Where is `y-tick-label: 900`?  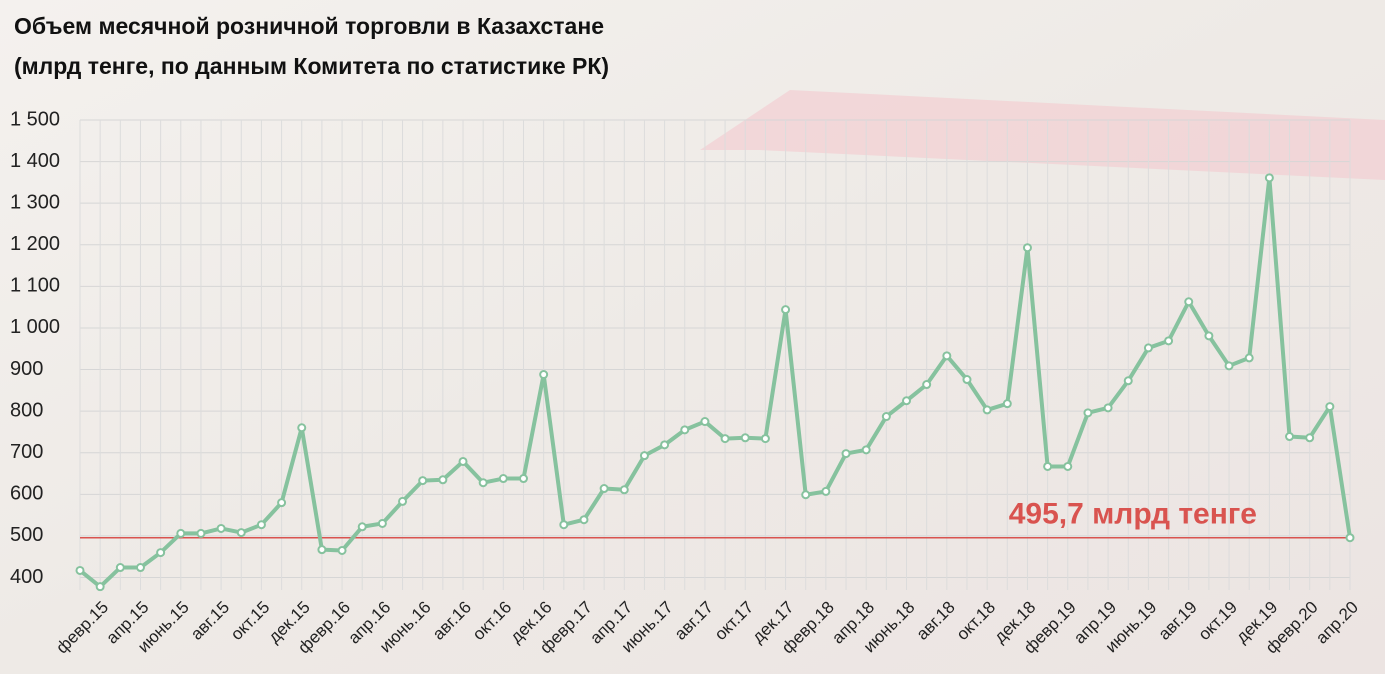
y-tick-label: 900 is located at coordinates (26, 369).